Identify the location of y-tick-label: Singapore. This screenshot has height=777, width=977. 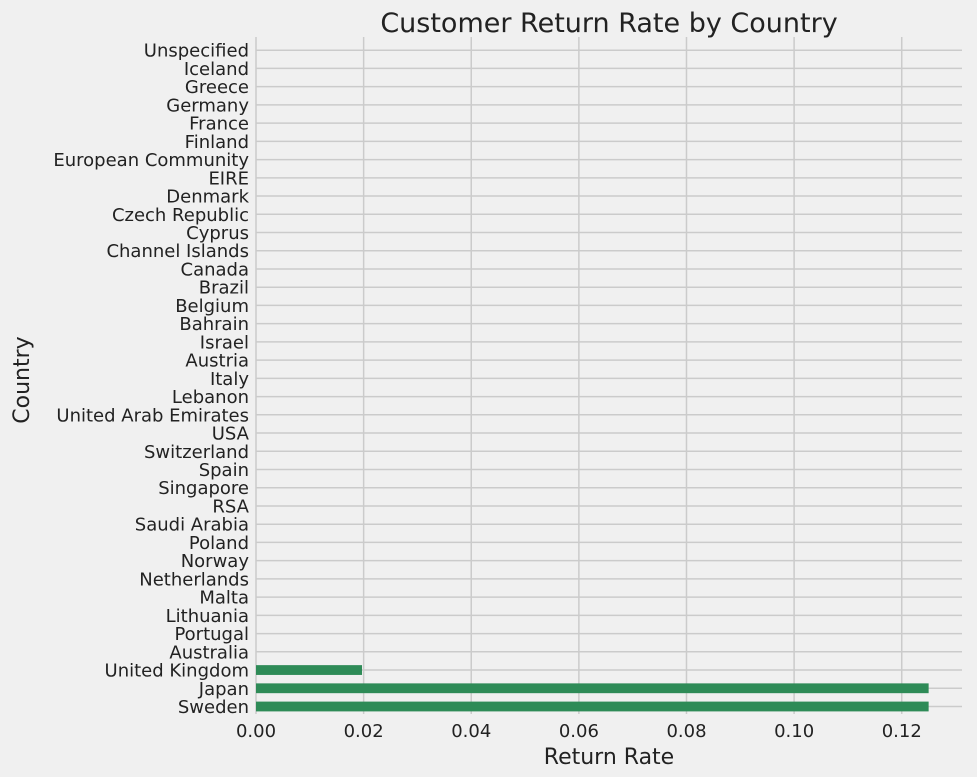
(203, 488).